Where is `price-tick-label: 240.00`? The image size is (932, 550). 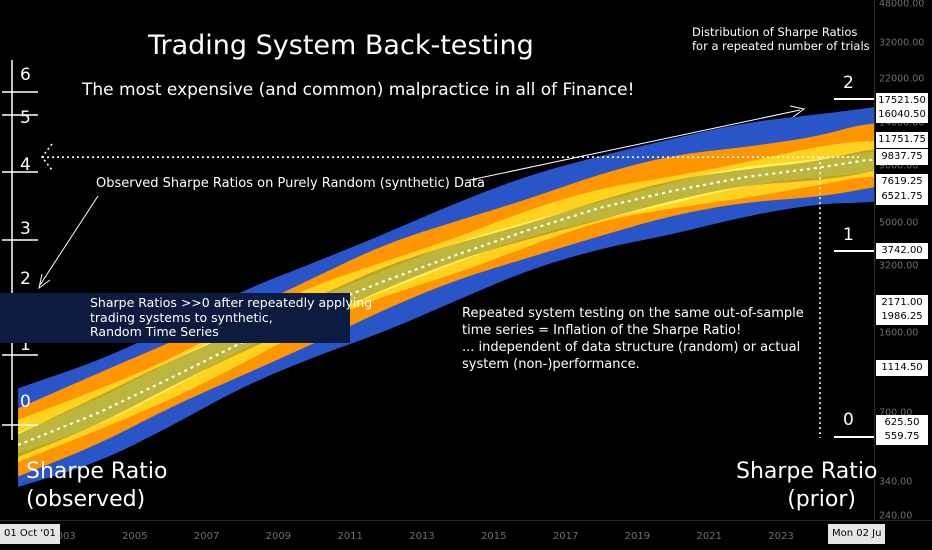
price-tick-label: 240.00 is located at coordinates (896, 516).